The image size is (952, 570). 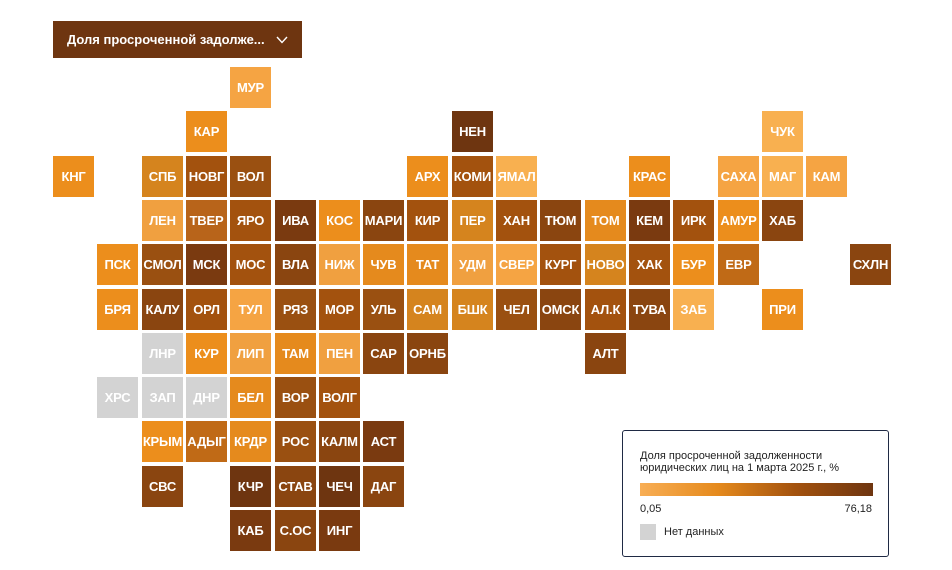 I want to click on region-tile: АЛ.К, so click(x=605, y=309).